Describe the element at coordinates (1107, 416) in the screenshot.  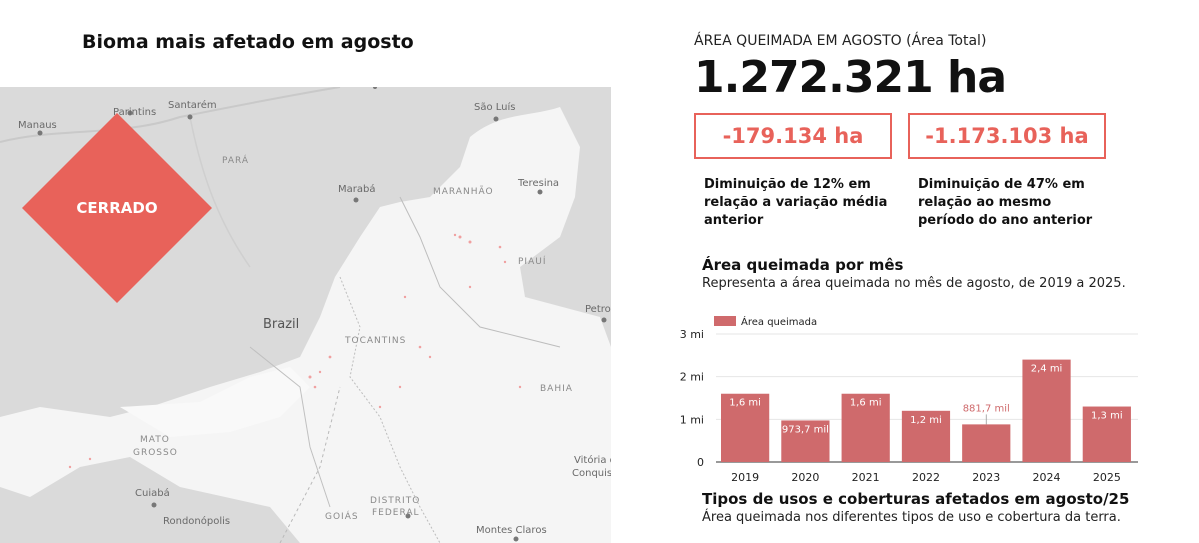
I see `data-label: 1,3 mi` at that location.